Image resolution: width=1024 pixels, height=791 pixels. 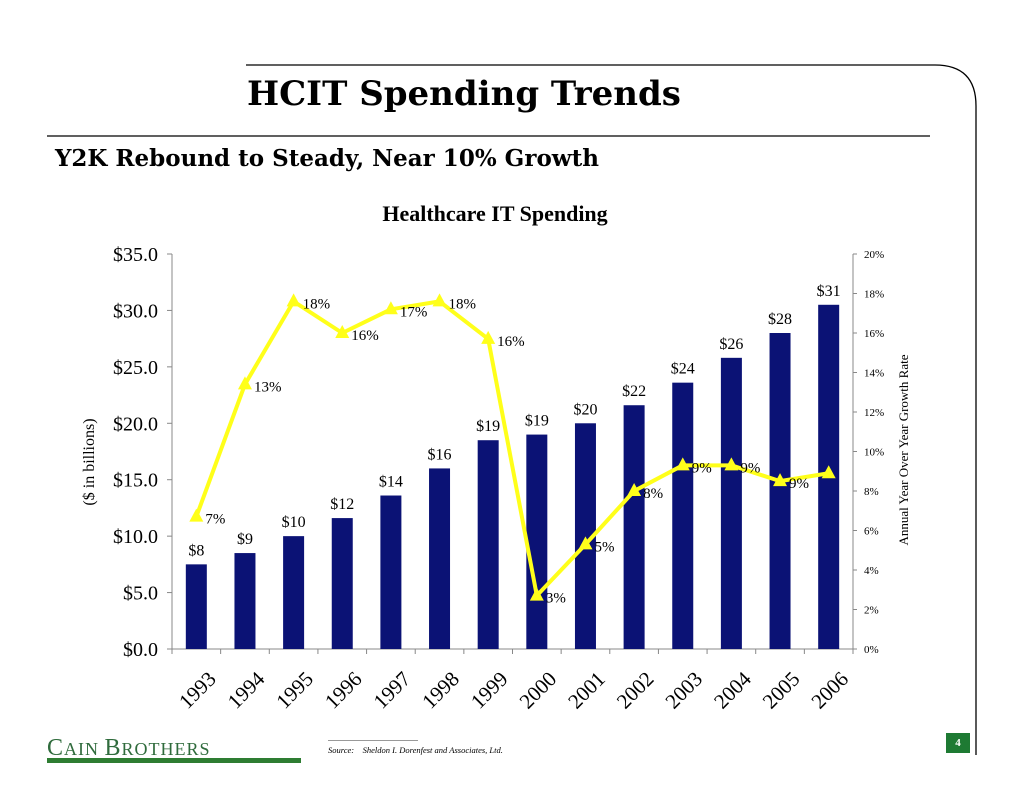 I want to click on bar-value-label: $9, so click(x=245, y=539).